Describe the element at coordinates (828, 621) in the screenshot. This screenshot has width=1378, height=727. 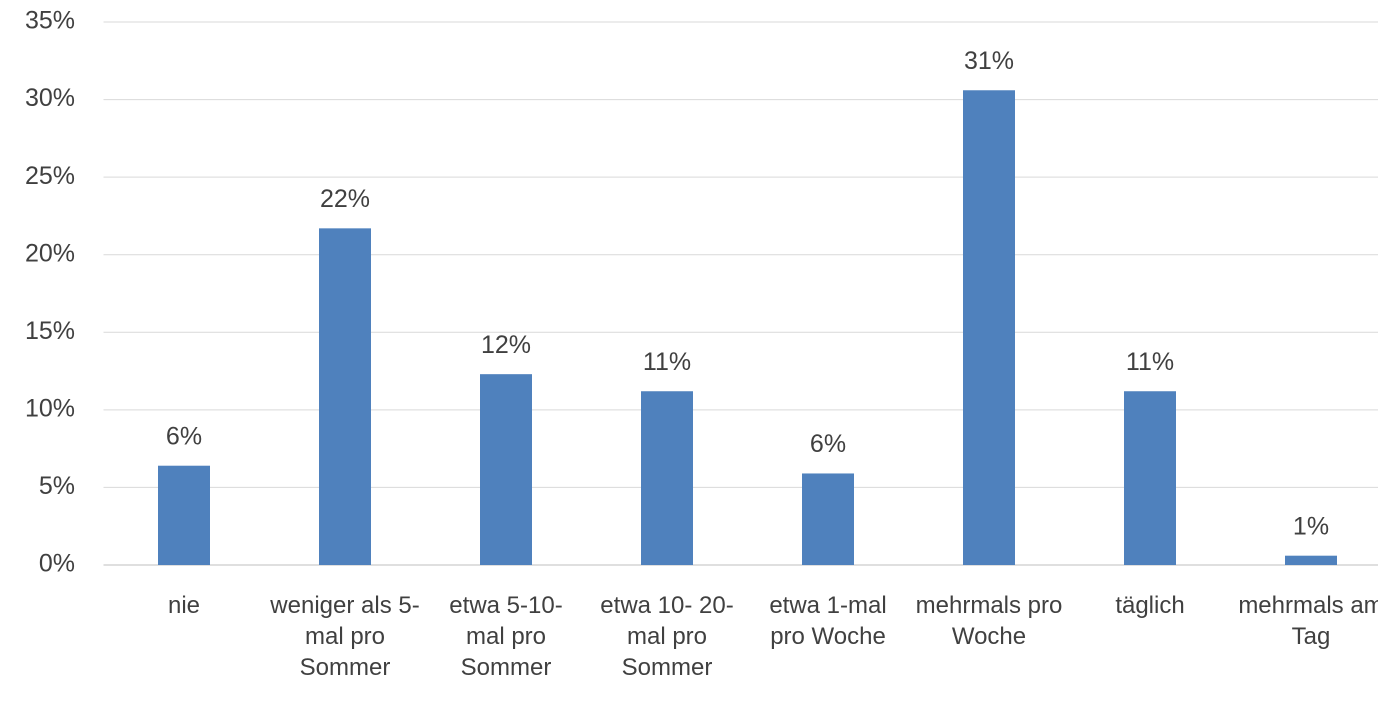
I see `x-tick-label: etwa 1-mal pro Woche` at that location.